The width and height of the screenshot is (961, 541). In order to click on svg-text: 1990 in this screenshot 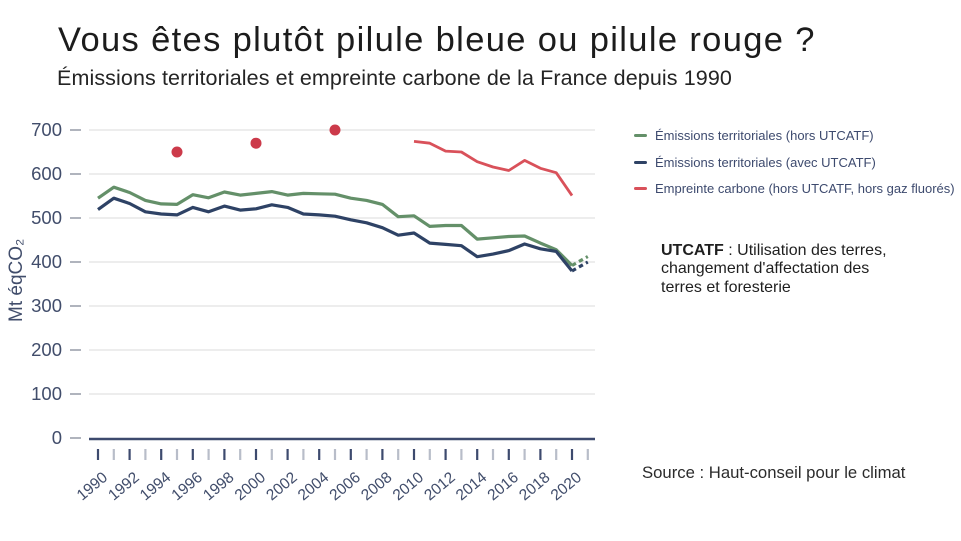, I will do `click(93, 486)`.